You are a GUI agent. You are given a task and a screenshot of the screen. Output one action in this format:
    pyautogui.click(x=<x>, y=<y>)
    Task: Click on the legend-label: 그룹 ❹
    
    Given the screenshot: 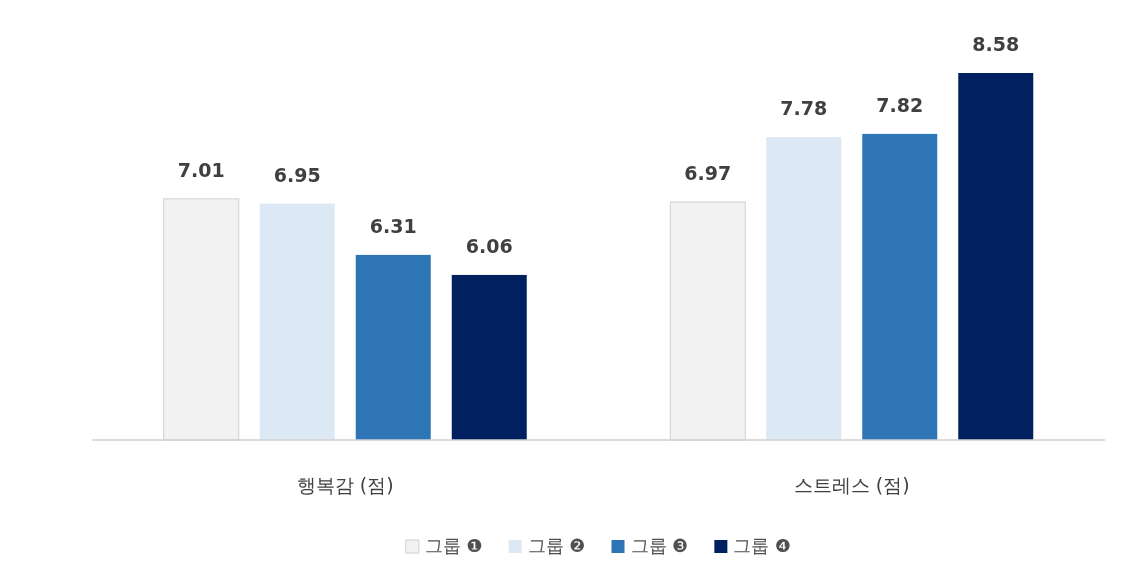 What is the action you would take?
    pyautogui.click(x=762, y=545)
    